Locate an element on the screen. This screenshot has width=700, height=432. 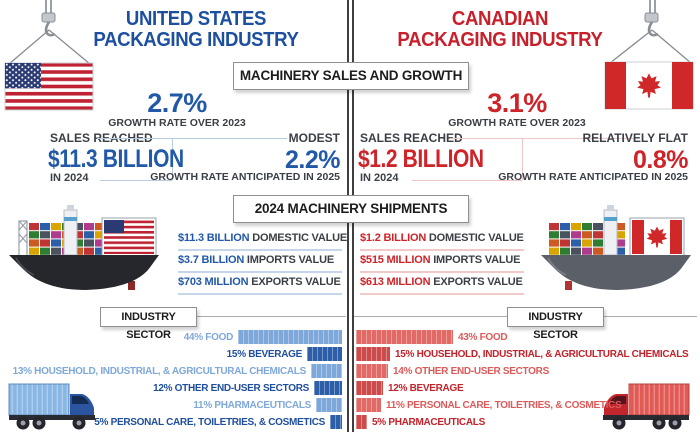
sector-label: 43% FOOD is located at coordinates (483, 337).